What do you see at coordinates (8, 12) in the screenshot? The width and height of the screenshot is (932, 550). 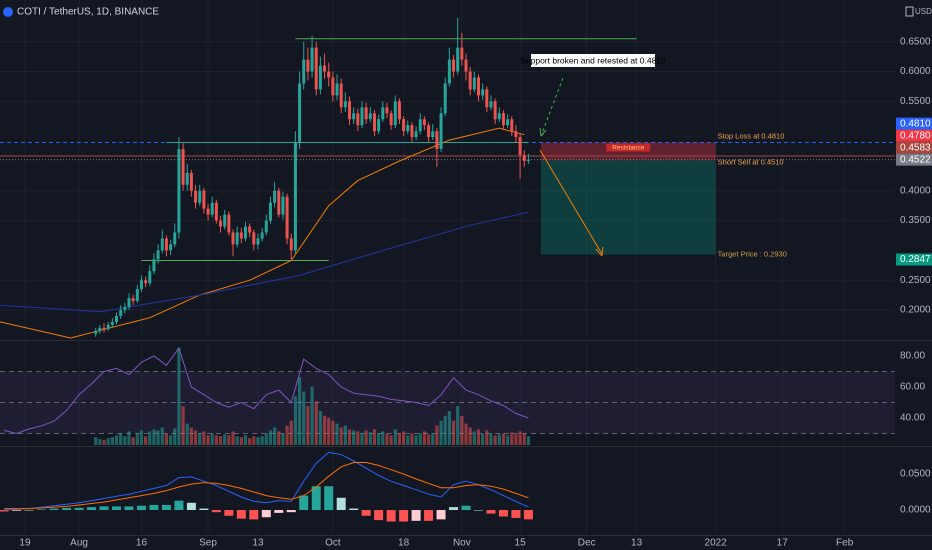 I see `symbol-logo` at bounding box center [8, 12].